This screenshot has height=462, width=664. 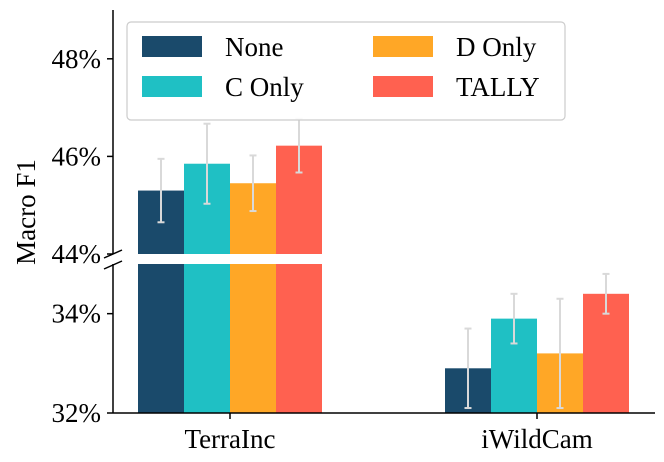 I want to click on bar-TerraInc-None-lower, so click(x=161, y=338).